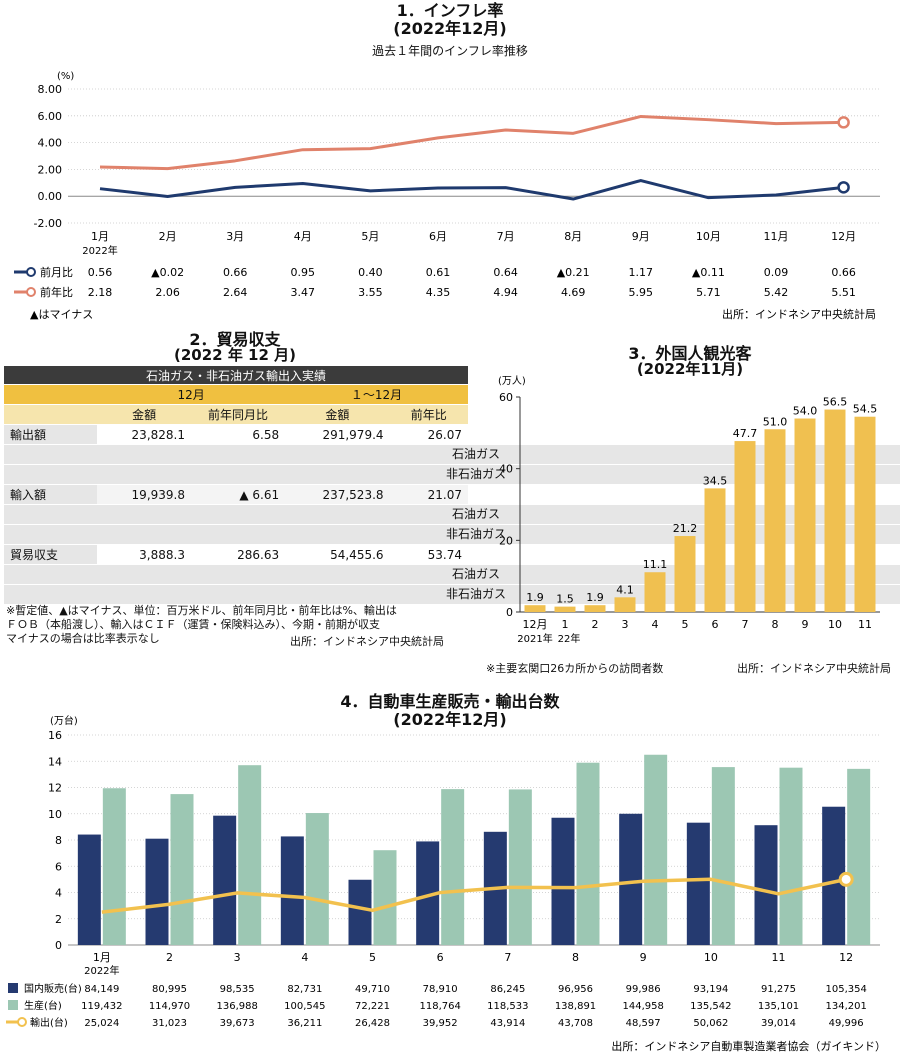 This screenshot has height=1055, width=900. What do you see at coordinates (565, 624) in the screenshot?
I see `tourism-x-tick: 1` at bounding box center [565, 624].